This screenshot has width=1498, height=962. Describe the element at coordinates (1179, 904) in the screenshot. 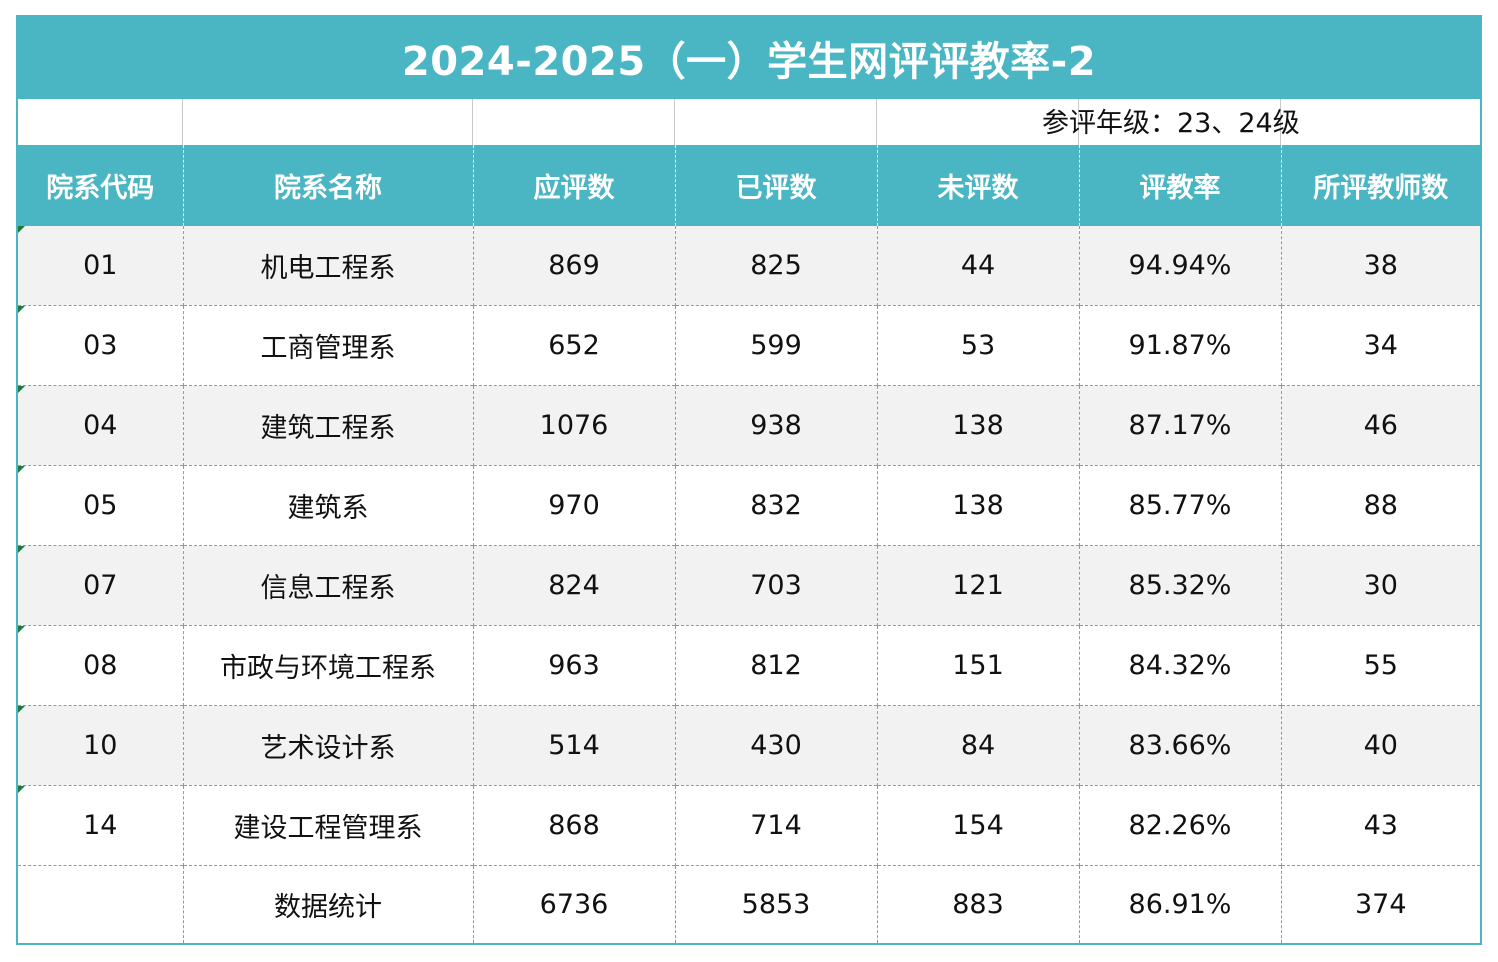

I see `cell-total-evaluation-rate: 86.91%` at that location.